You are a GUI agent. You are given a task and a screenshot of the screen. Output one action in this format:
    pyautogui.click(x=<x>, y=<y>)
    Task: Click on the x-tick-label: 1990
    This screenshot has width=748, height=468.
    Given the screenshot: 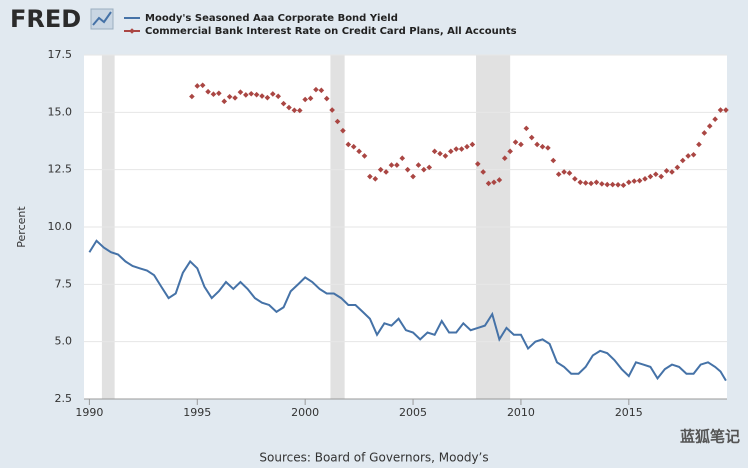 What is the action you would take?
    pyautogui.click(x=89, y=412)
    